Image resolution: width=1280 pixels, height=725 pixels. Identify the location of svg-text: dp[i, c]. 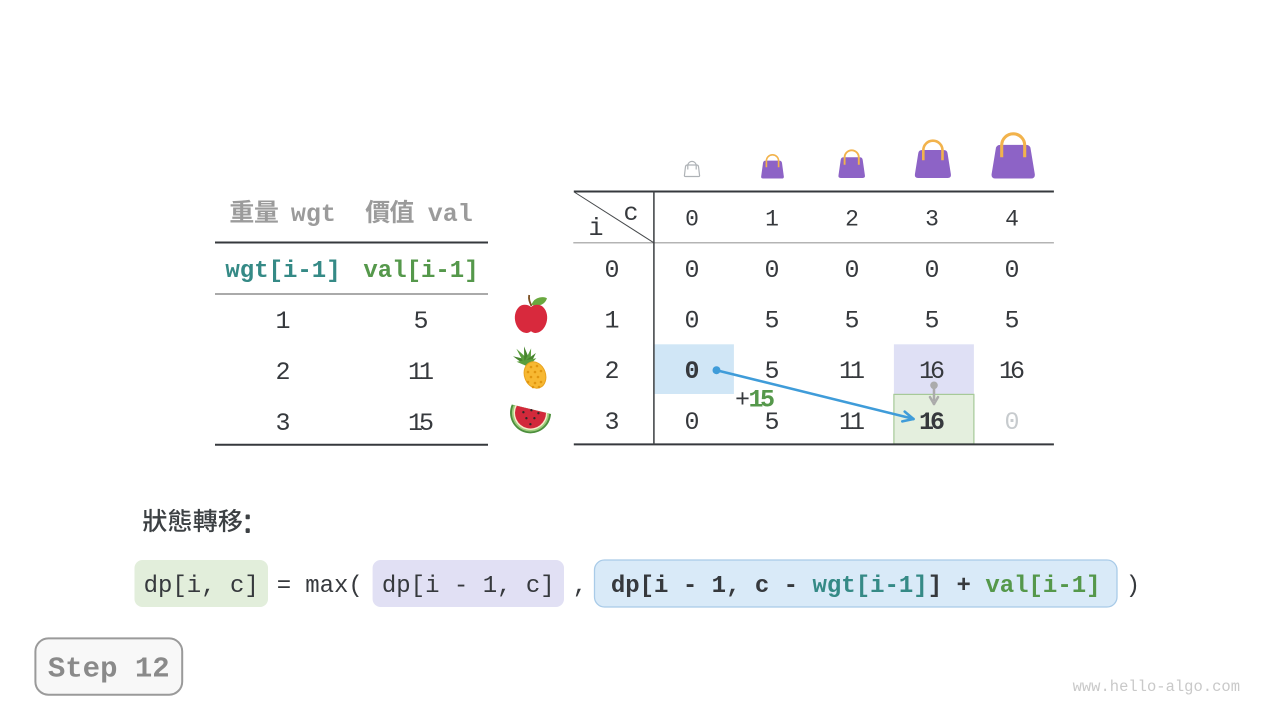
(201, 586).